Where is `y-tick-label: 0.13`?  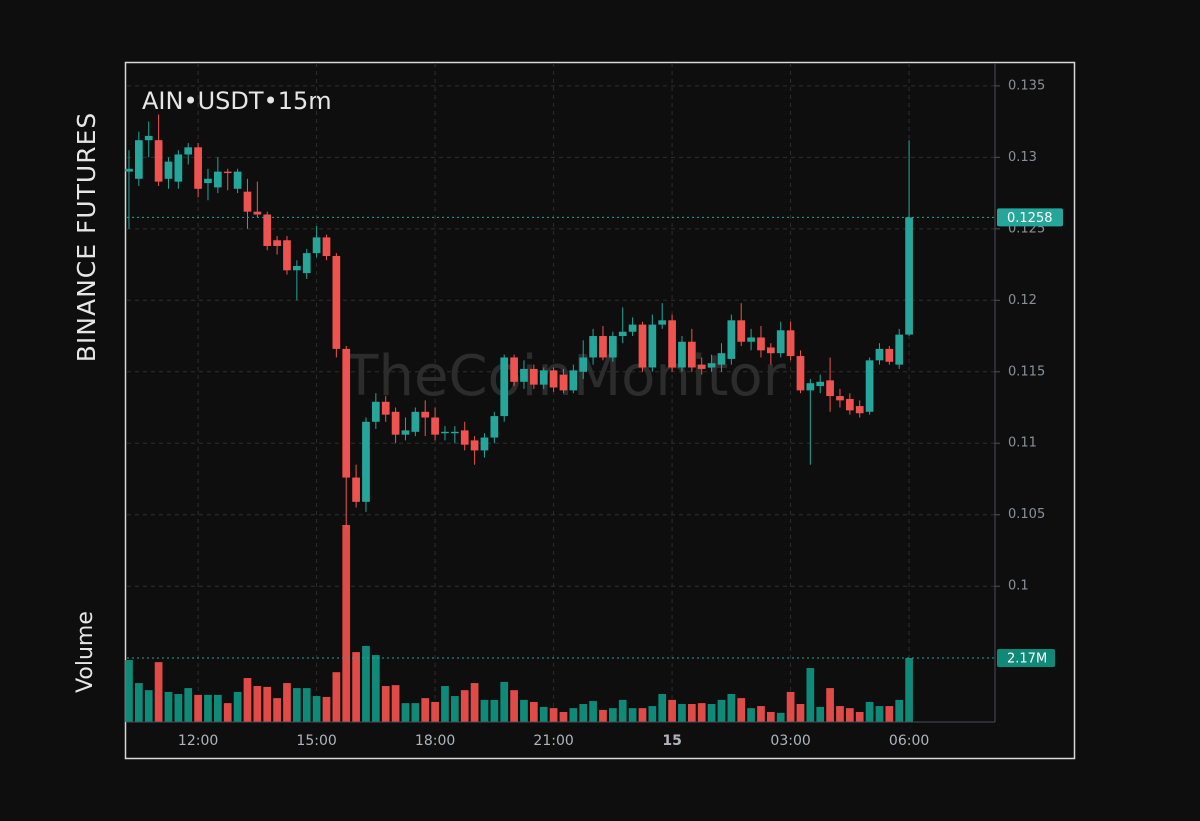
y-tick-label: 0.13 is located at coordinates (1022, 157).